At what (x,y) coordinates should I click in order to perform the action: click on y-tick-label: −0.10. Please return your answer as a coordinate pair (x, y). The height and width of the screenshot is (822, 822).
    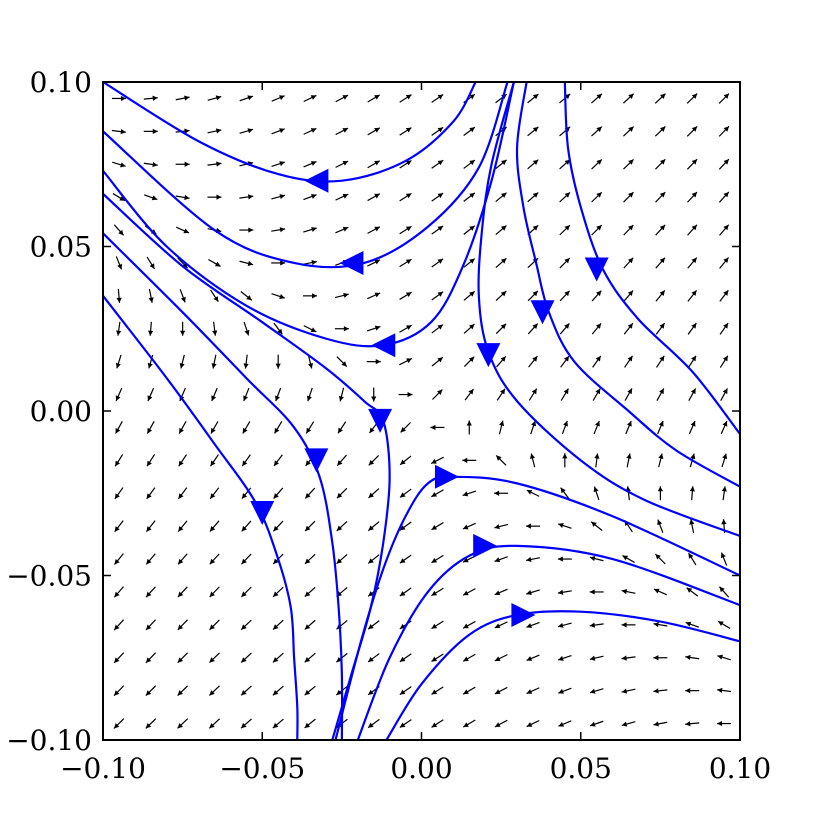
    Looking at the image, I should click on (49, 740).